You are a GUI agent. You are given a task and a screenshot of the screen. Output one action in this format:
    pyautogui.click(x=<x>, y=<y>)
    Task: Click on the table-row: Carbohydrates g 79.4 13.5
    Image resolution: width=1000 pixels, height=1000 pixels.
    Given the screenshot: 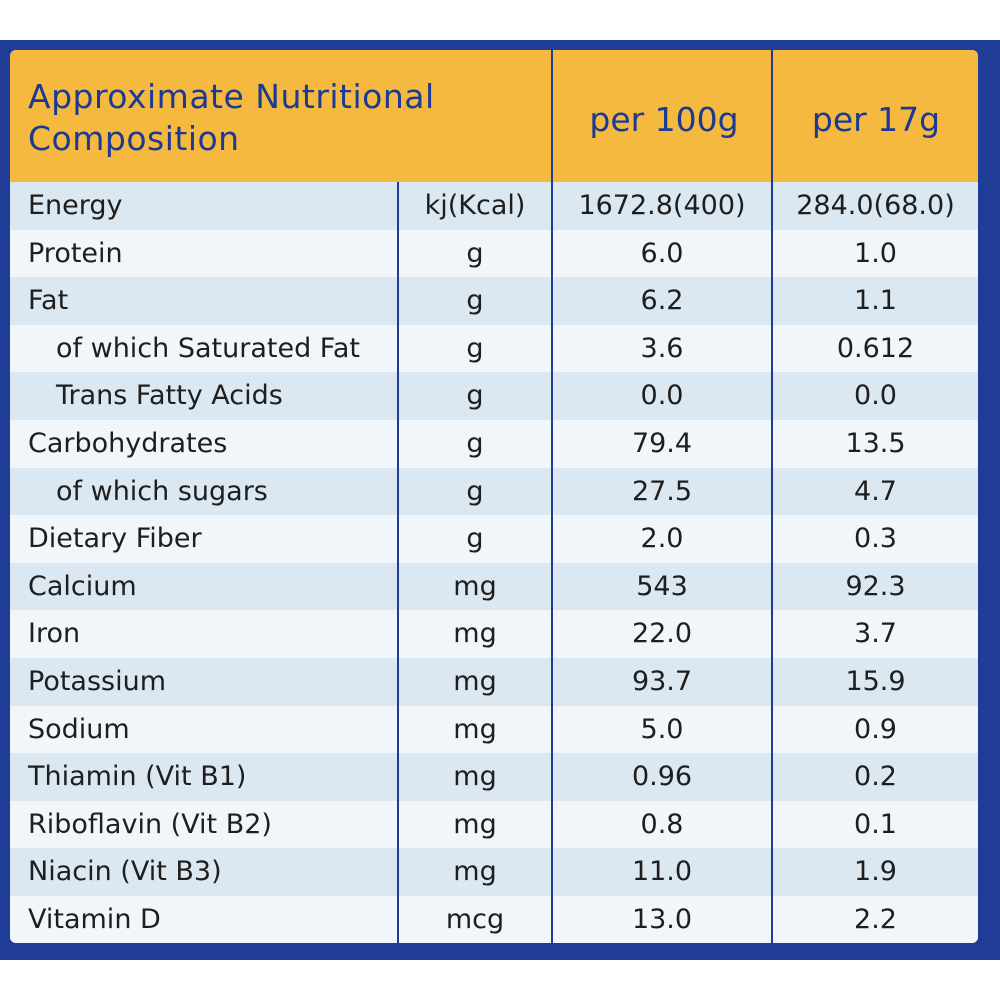 What is the action you would take?
    pyautogui.click(x=494, y=443)
    